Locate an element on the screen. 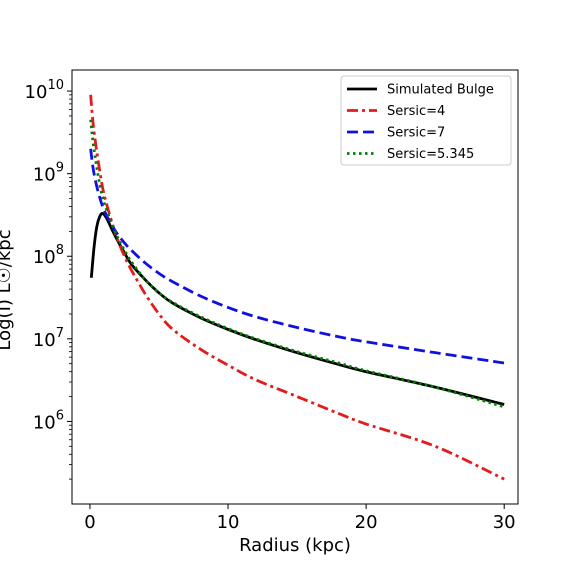 The width and height of the screenshot is (576, 576). y-tick-label: 10⁸ is located at coordinates (48, 255).